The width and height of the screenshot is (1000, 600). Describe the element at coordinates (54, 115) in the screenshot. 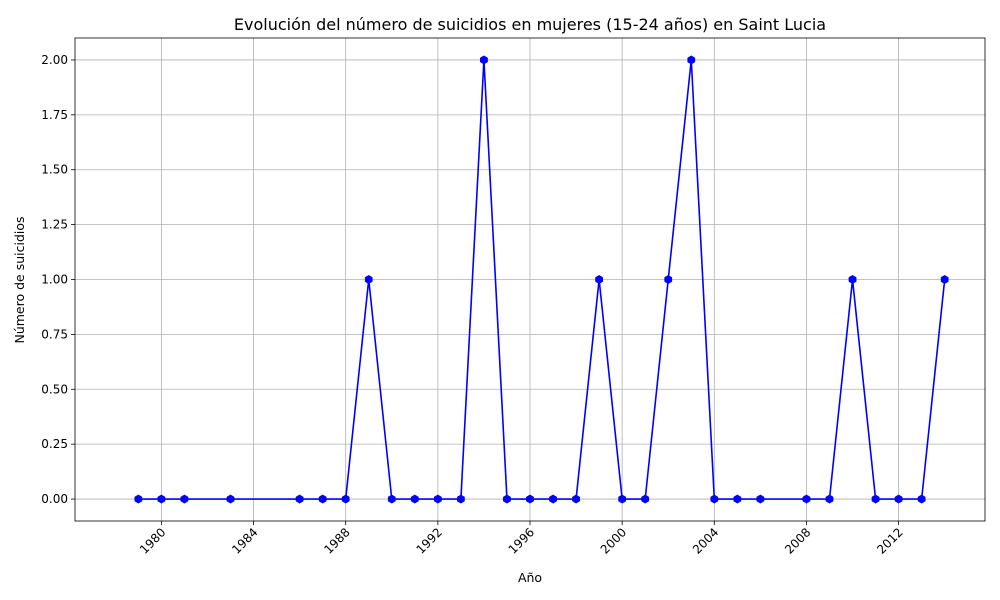

I see `y-tick-label: 1.75` at that location.